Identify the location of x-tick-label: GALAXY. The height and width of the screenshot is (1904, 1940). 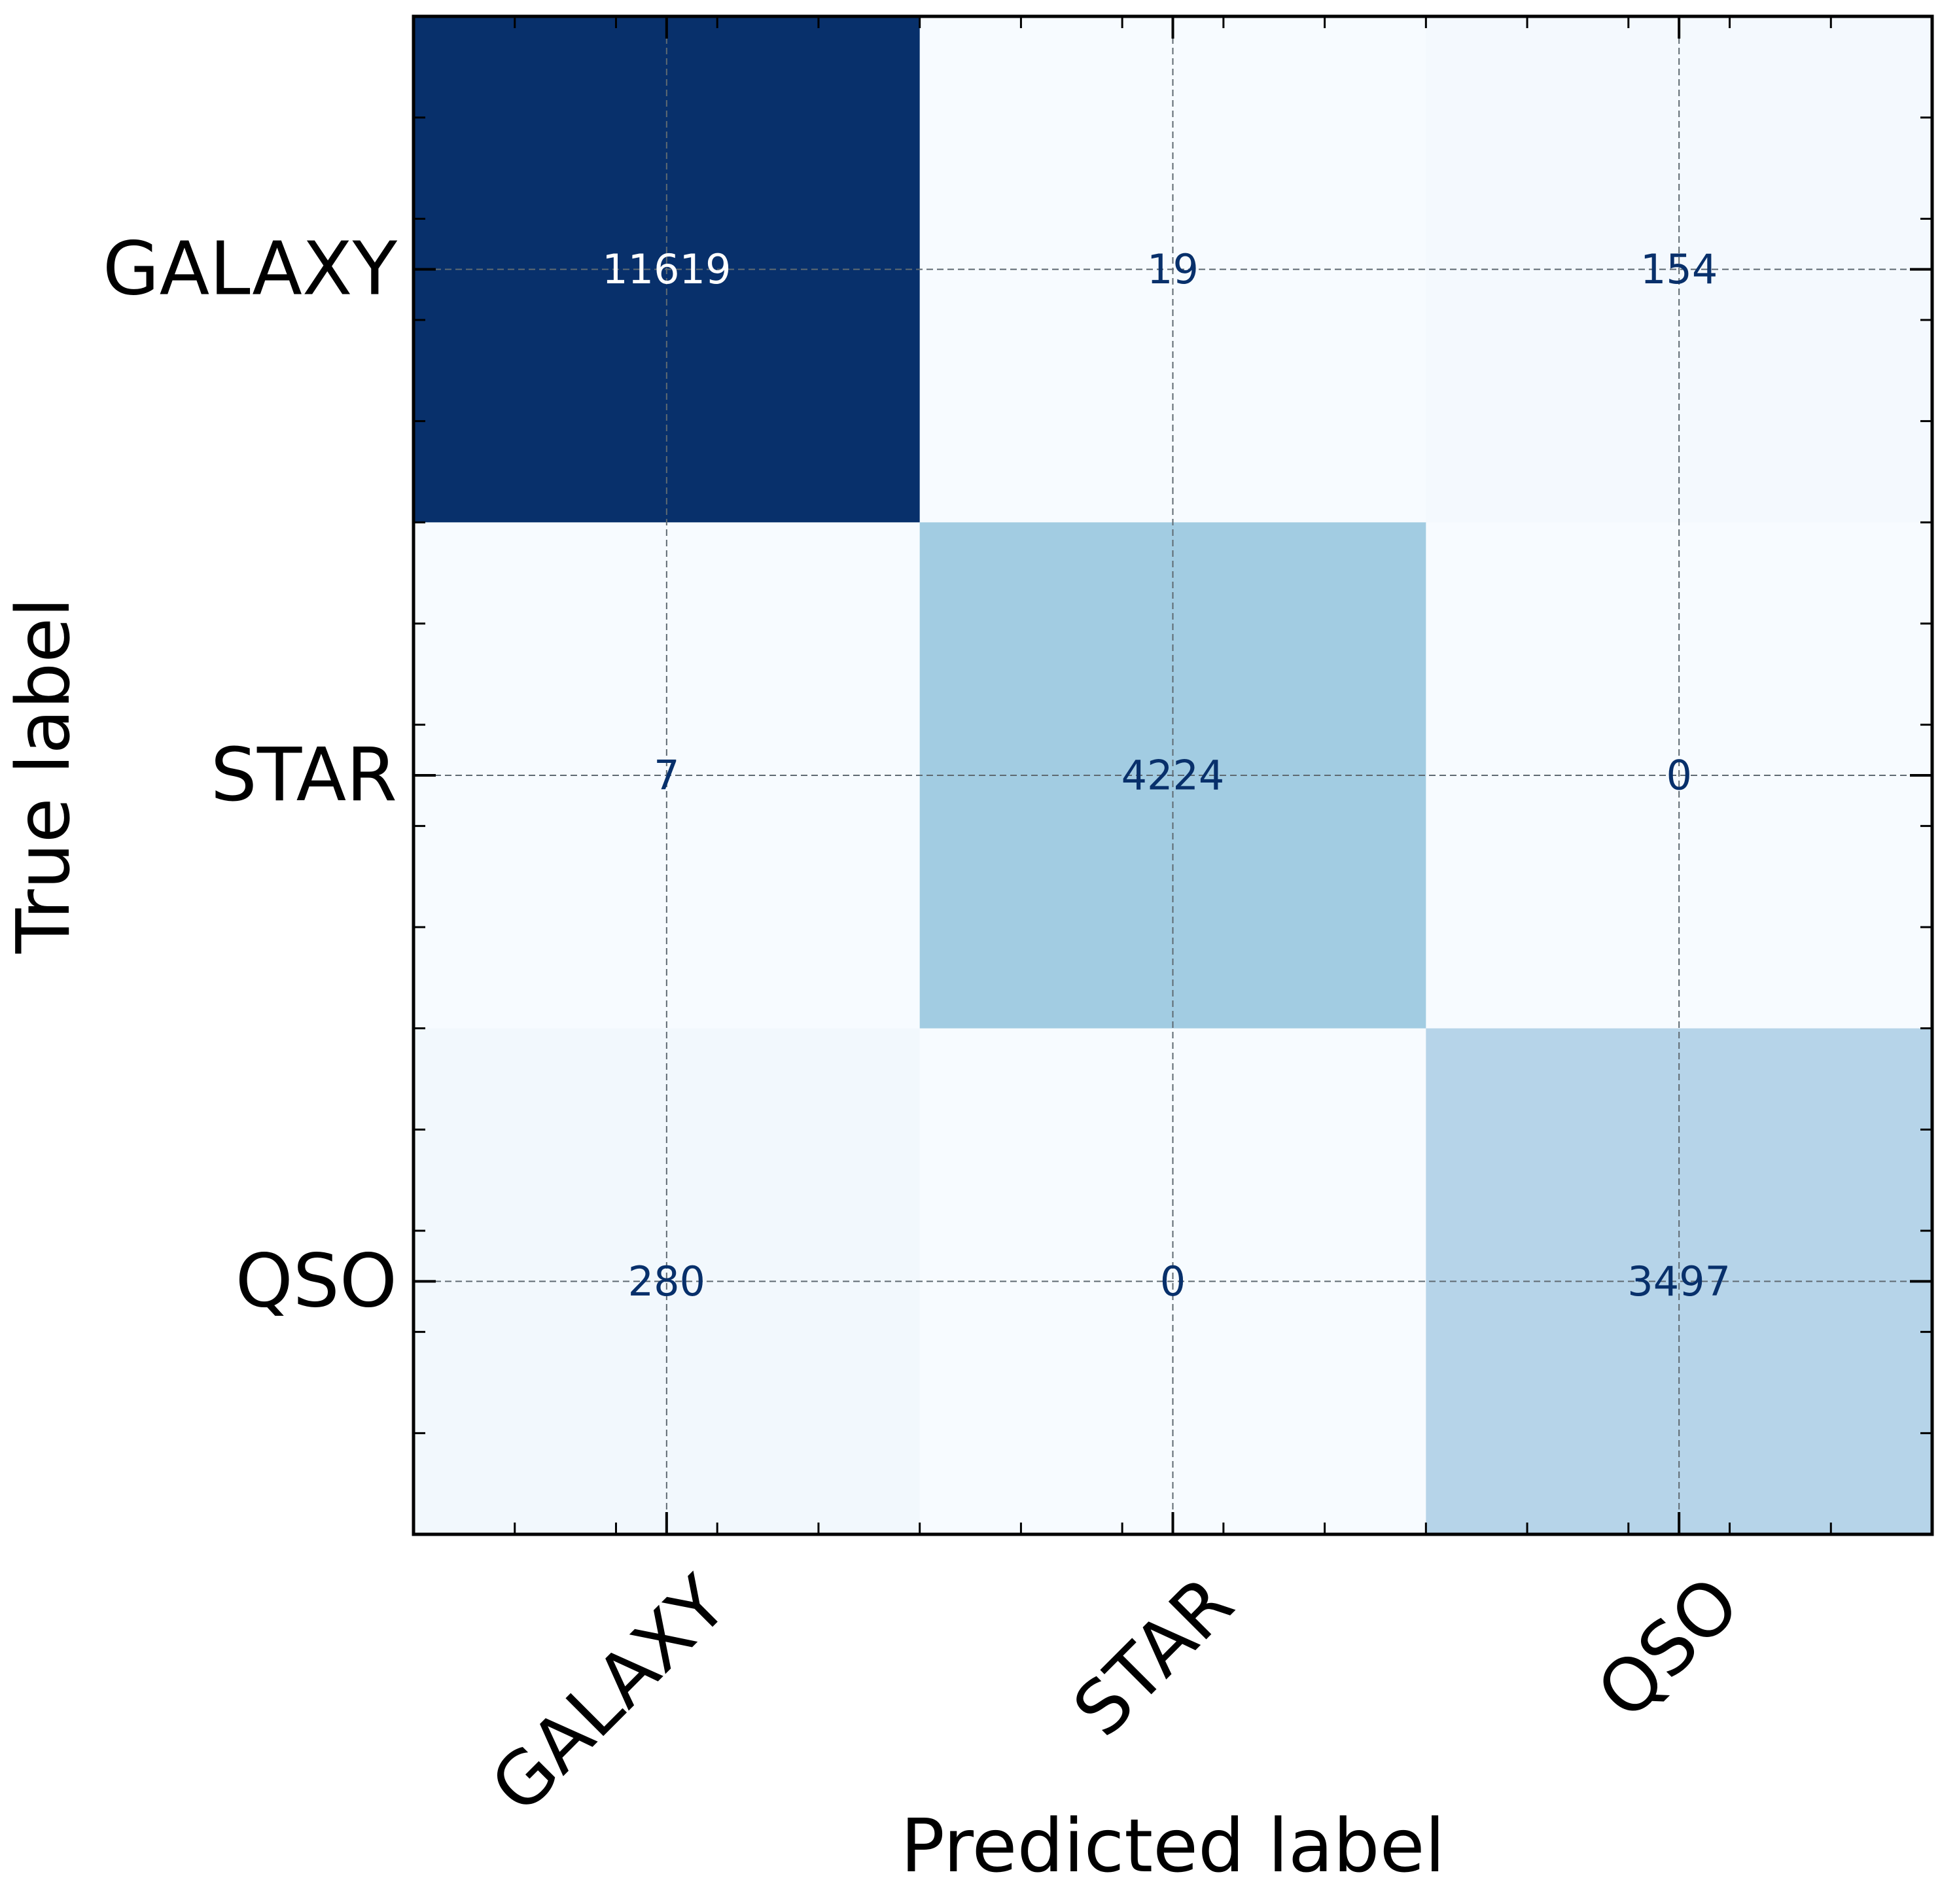
(609, 1694).